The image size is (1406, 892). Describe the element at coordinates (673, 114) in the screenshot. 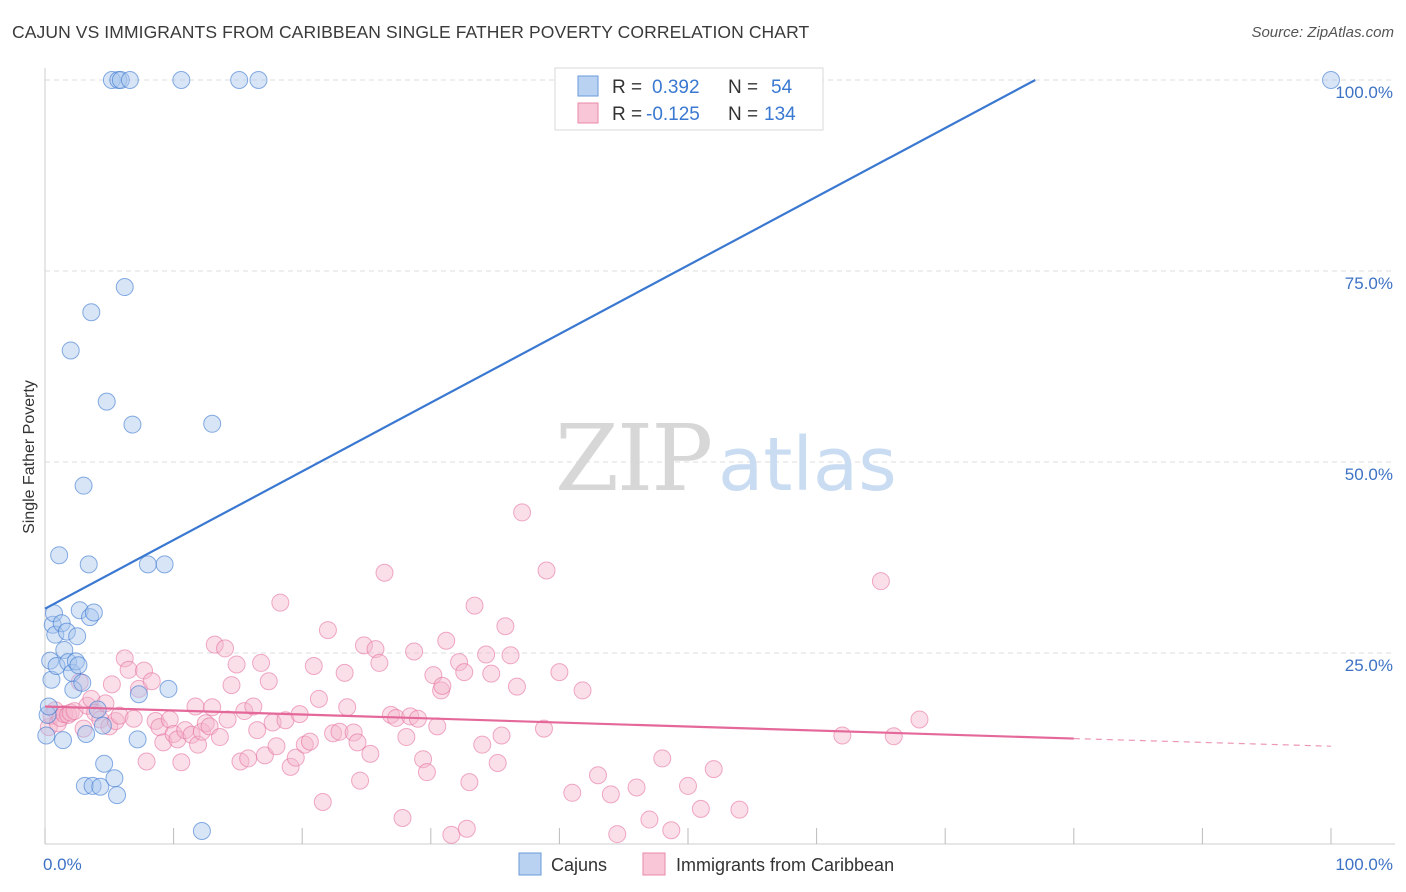

I see `legend-r-value-caribbean: -0.125` at that location.